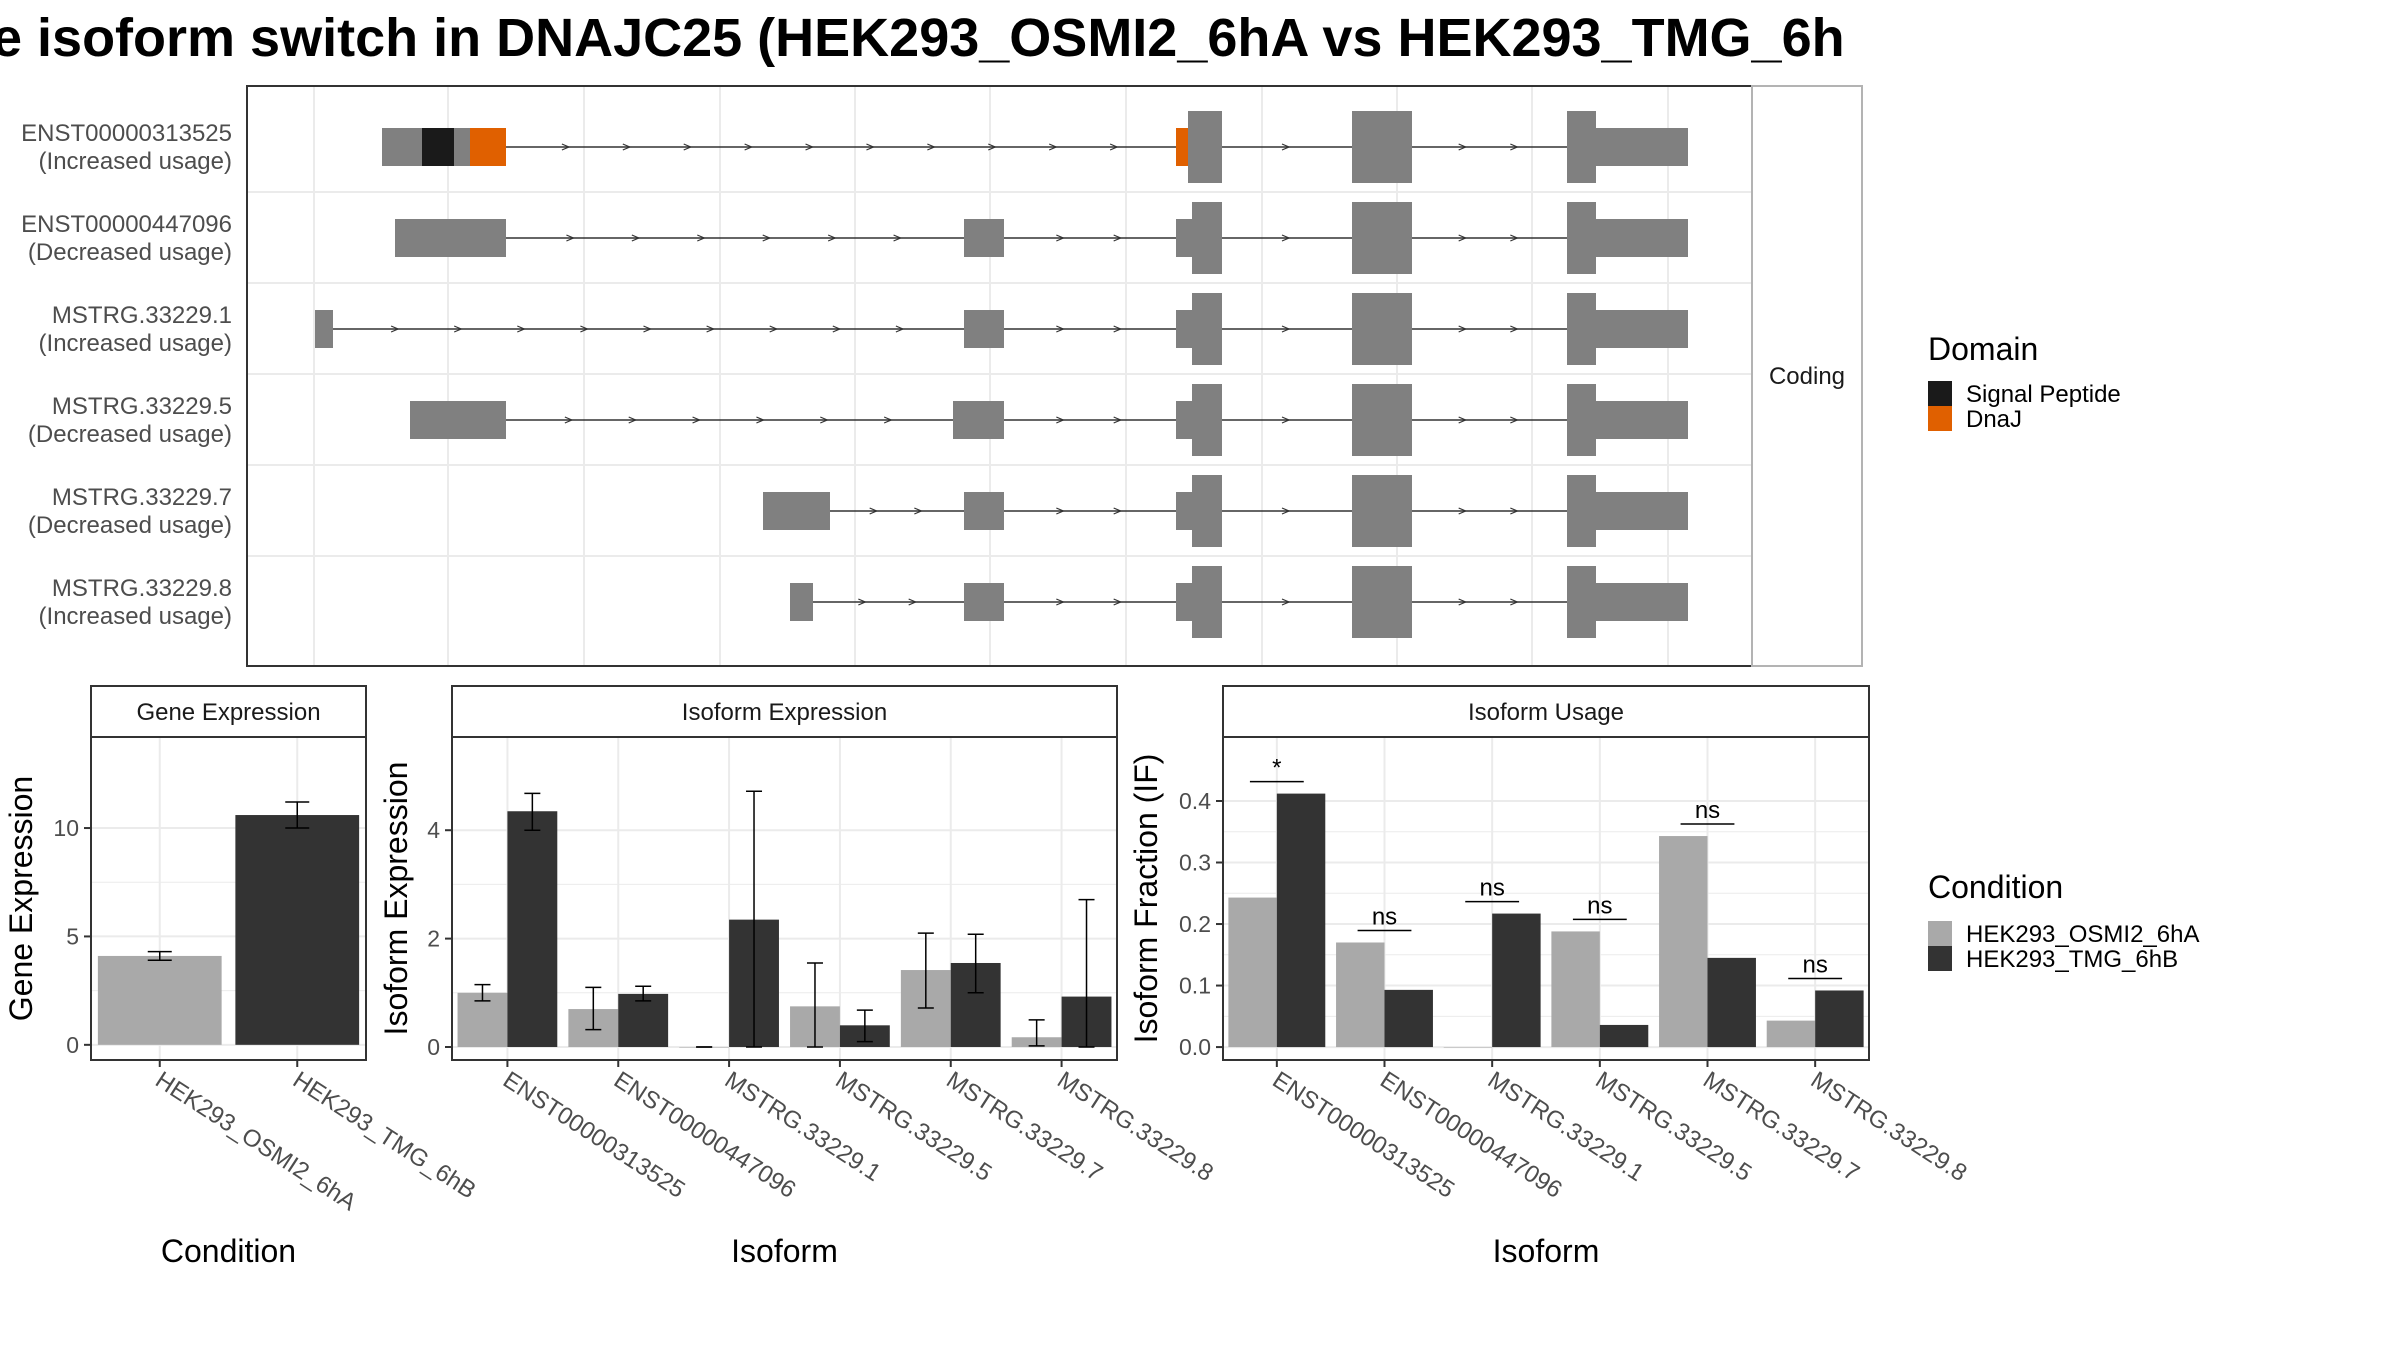  I want to click on domain-legend-title: Domain, so click(1983, 349).